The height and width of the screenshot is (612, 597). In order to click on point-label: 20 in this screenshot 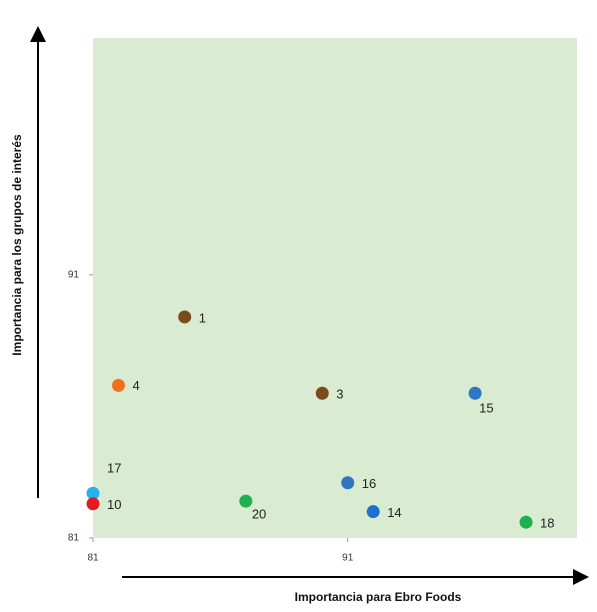, I will do `click(259, 514)`.